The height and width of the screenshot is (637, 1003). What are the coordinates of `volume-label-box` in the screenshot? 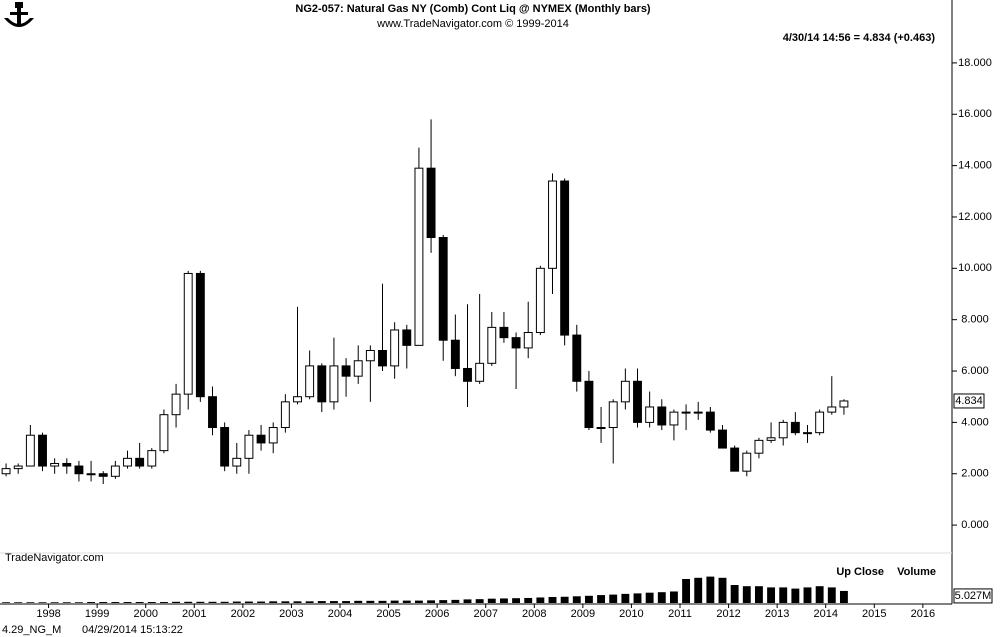 It's located at (973, 596).